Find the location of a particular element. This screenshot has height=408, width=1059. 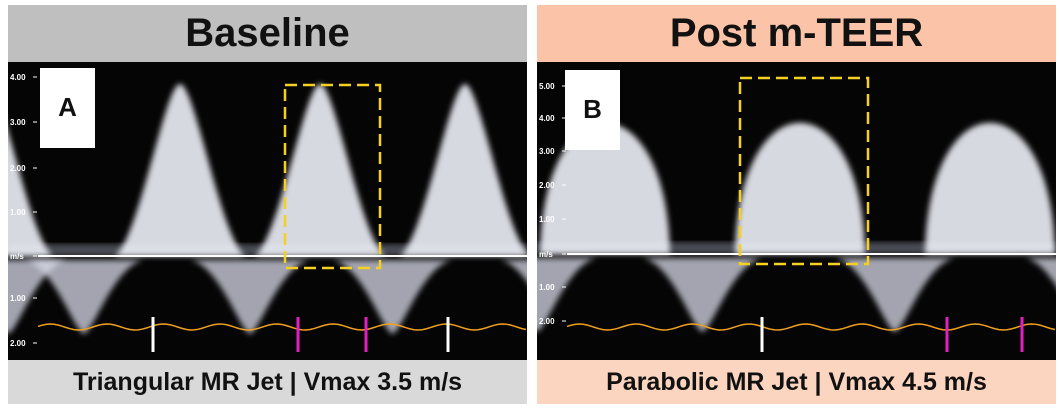

panel-title: Baseline is located at coordinates (267, 33).